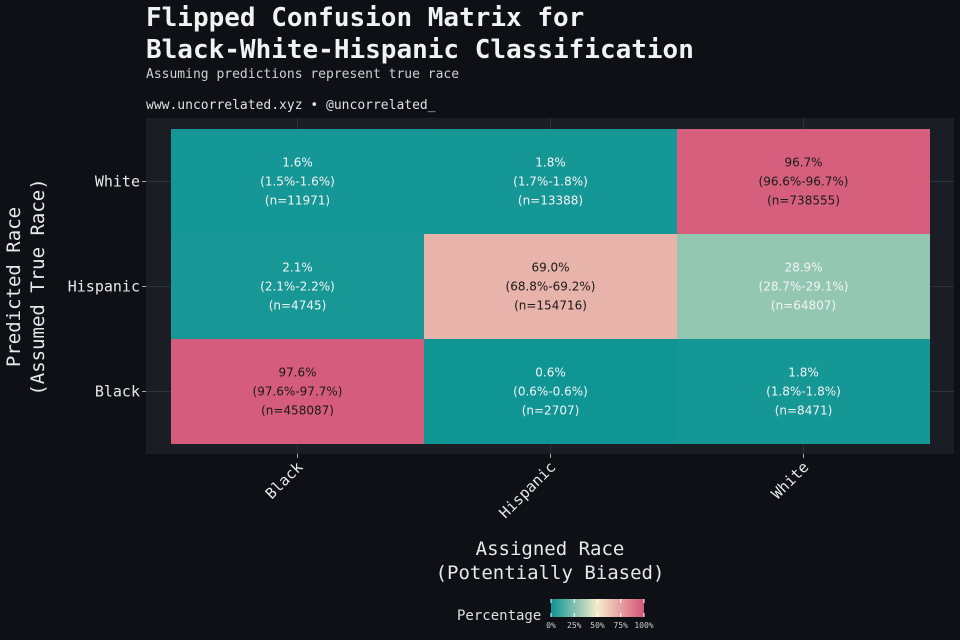 This screenshot has height=640, width=960. What do you see at coordinates (499, 616) in the screenshot?
I see `legend-title: Percentage` at bounding box center [499, 616].